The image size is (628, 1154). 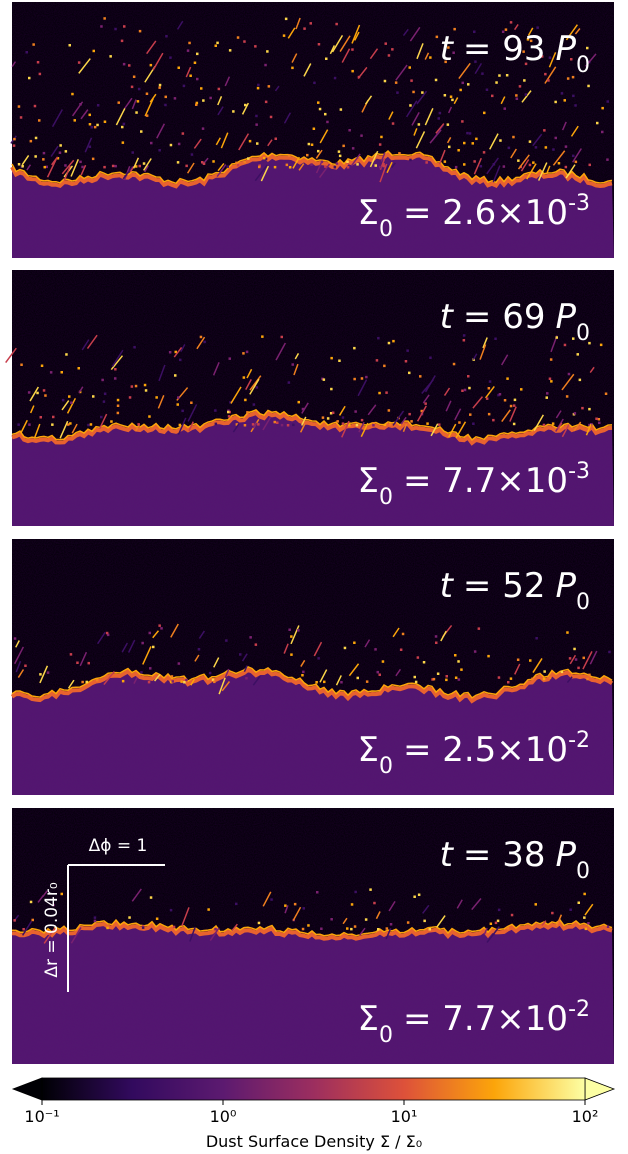 I want to click on sigma-label: Σ0 = 2.6×10-3, so click(x=473, y=216).